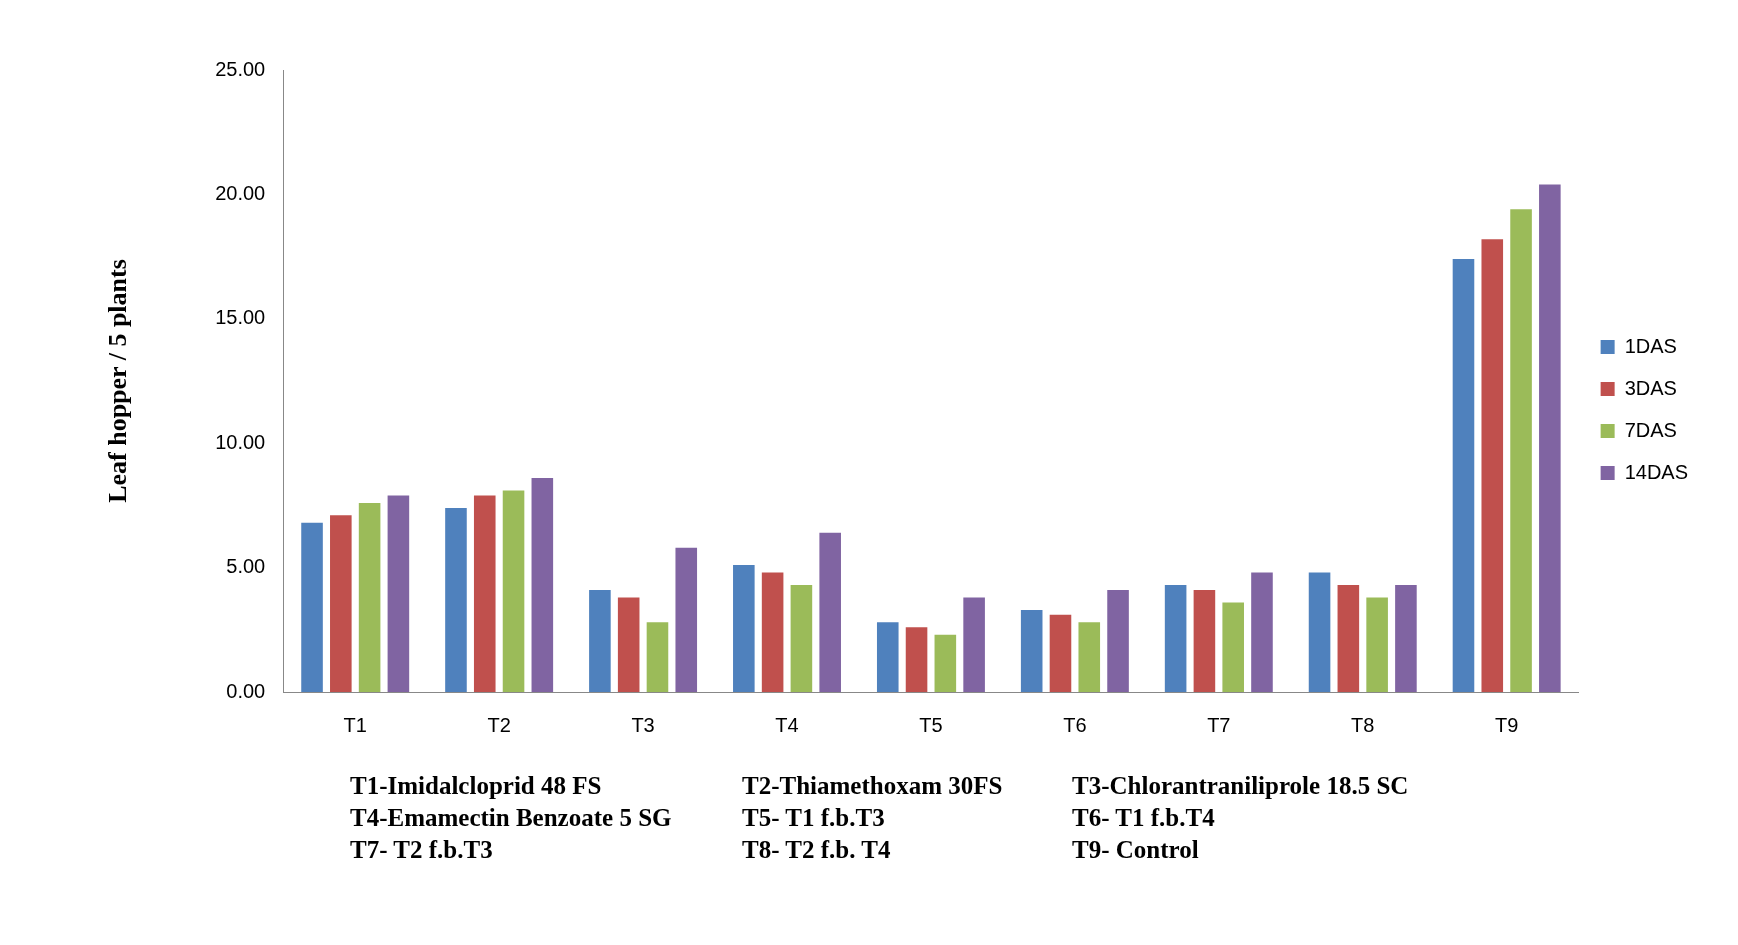  I want to click on y-tick-label: 0.00, so click(246, 690).